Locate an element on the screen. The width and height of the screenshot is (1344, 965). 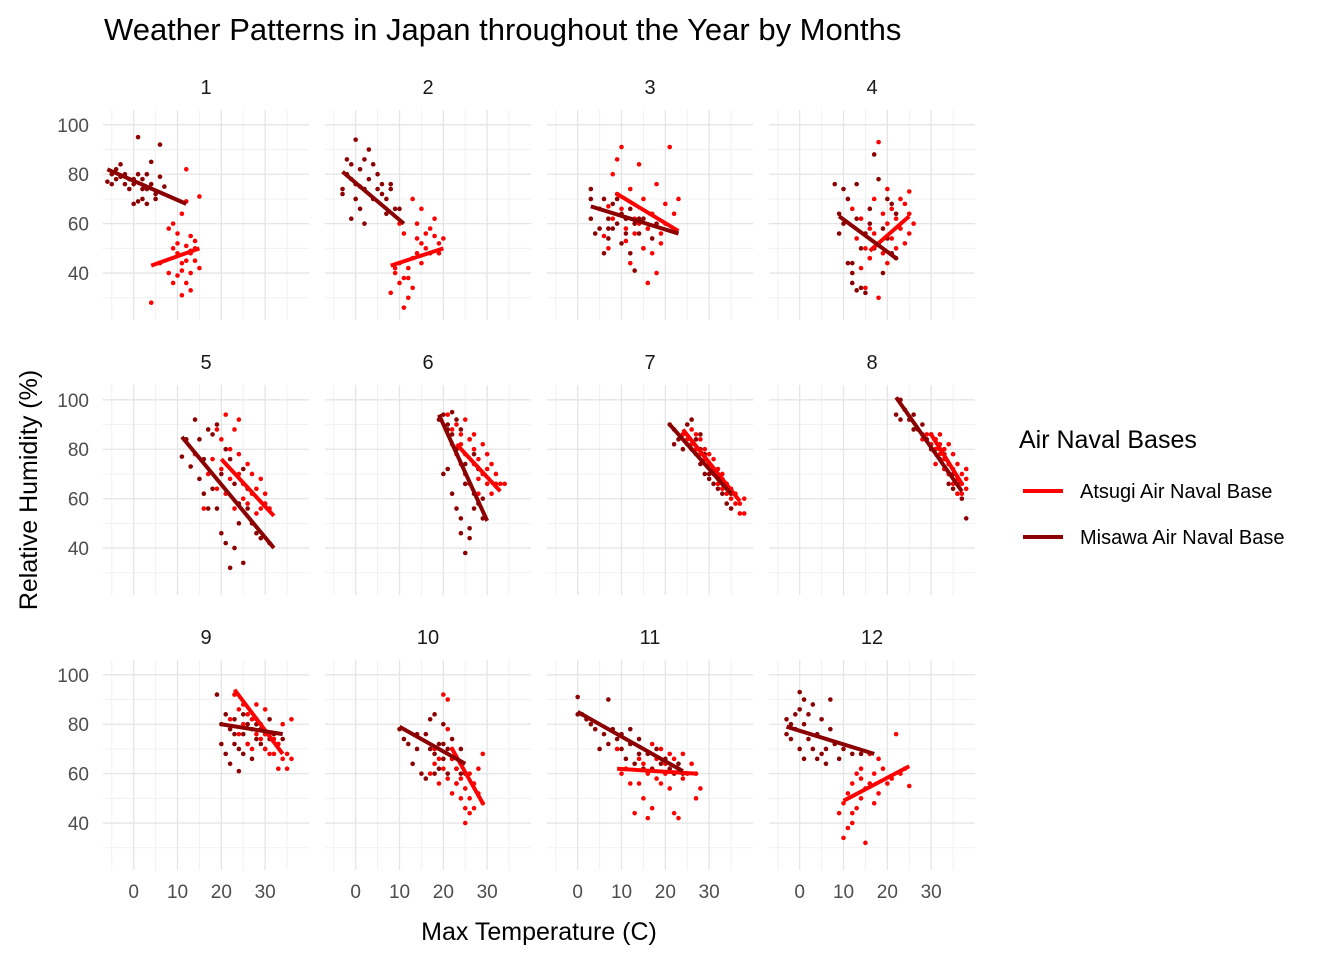
legend-title: Air Naval Bases is located at coordinates (1108, 440).